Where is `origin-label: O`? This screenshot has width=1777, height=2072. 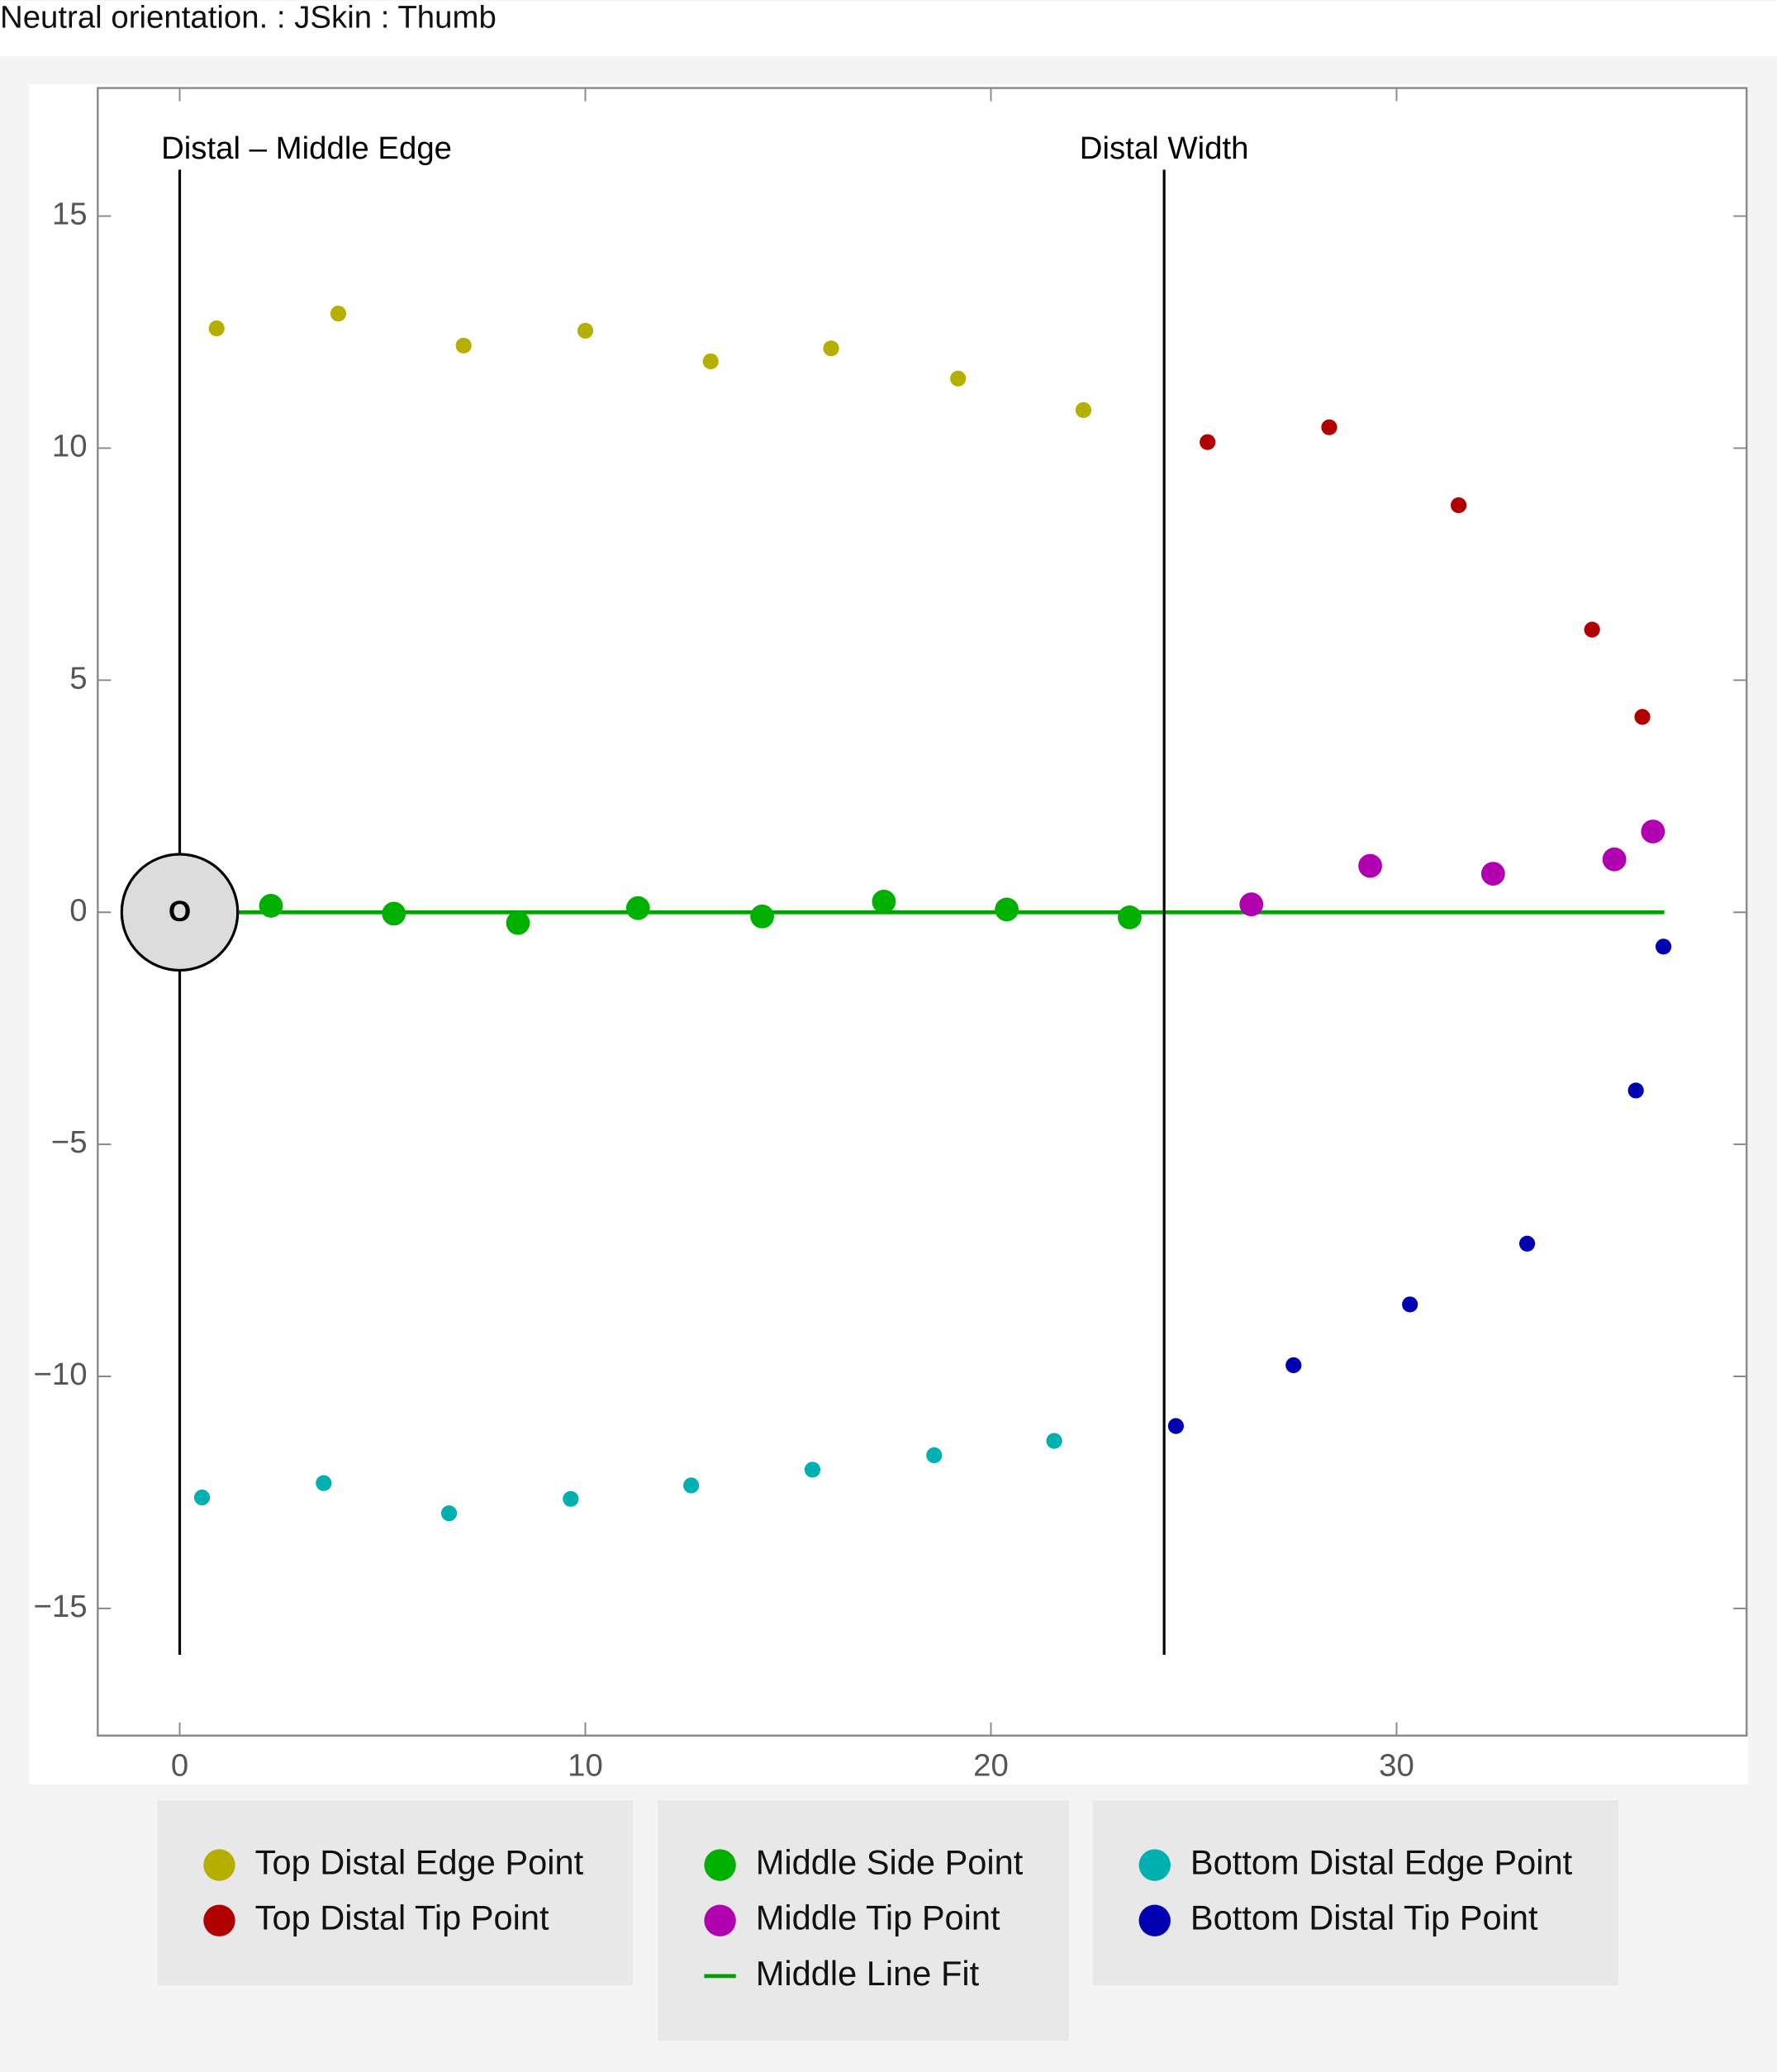
origin-label: O is located at coordinates (180, 912).